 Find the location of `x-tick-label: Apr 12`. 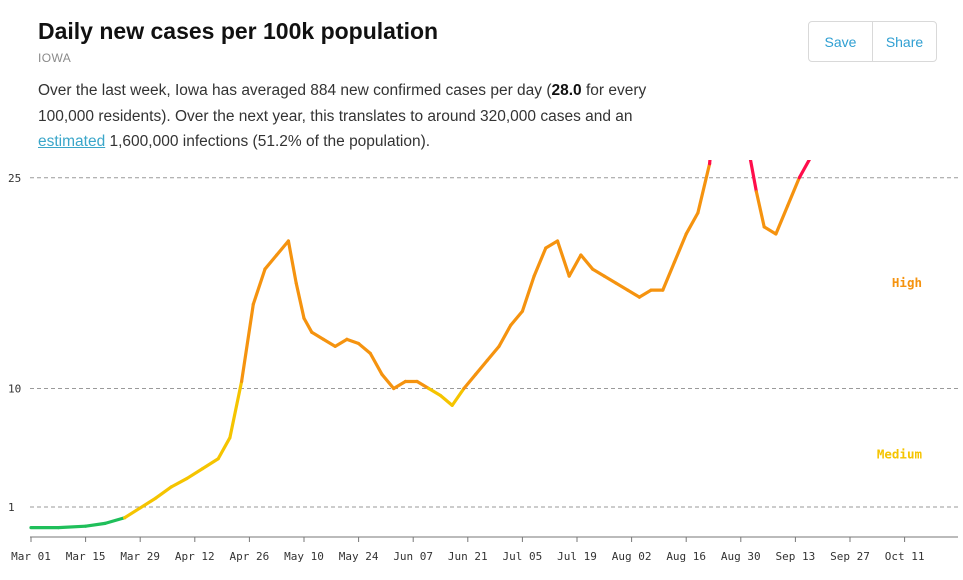

x-tick-label: Apr 12 is located at coordinates (195, 556).